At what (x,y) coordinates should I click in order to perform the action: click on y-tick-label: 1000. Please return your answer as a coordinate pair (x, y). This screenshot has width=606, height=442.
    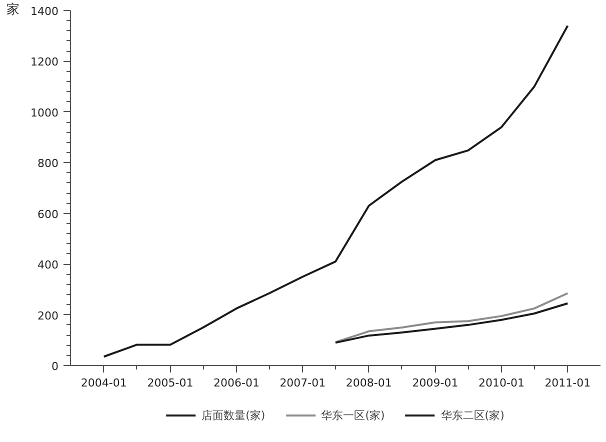
    Looking at the image, I should click on (44, 113).